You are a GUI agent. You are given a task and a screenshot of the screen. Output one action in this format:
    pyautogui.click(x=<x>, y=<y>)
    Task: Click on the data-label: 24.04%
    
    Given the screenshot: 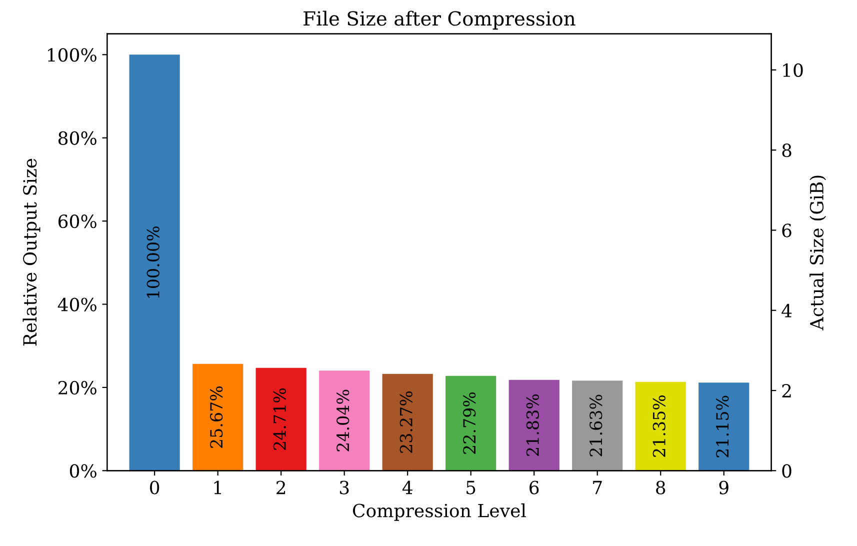 What is the action you would take?
    pyautogui.click(x=343, y=421)
    